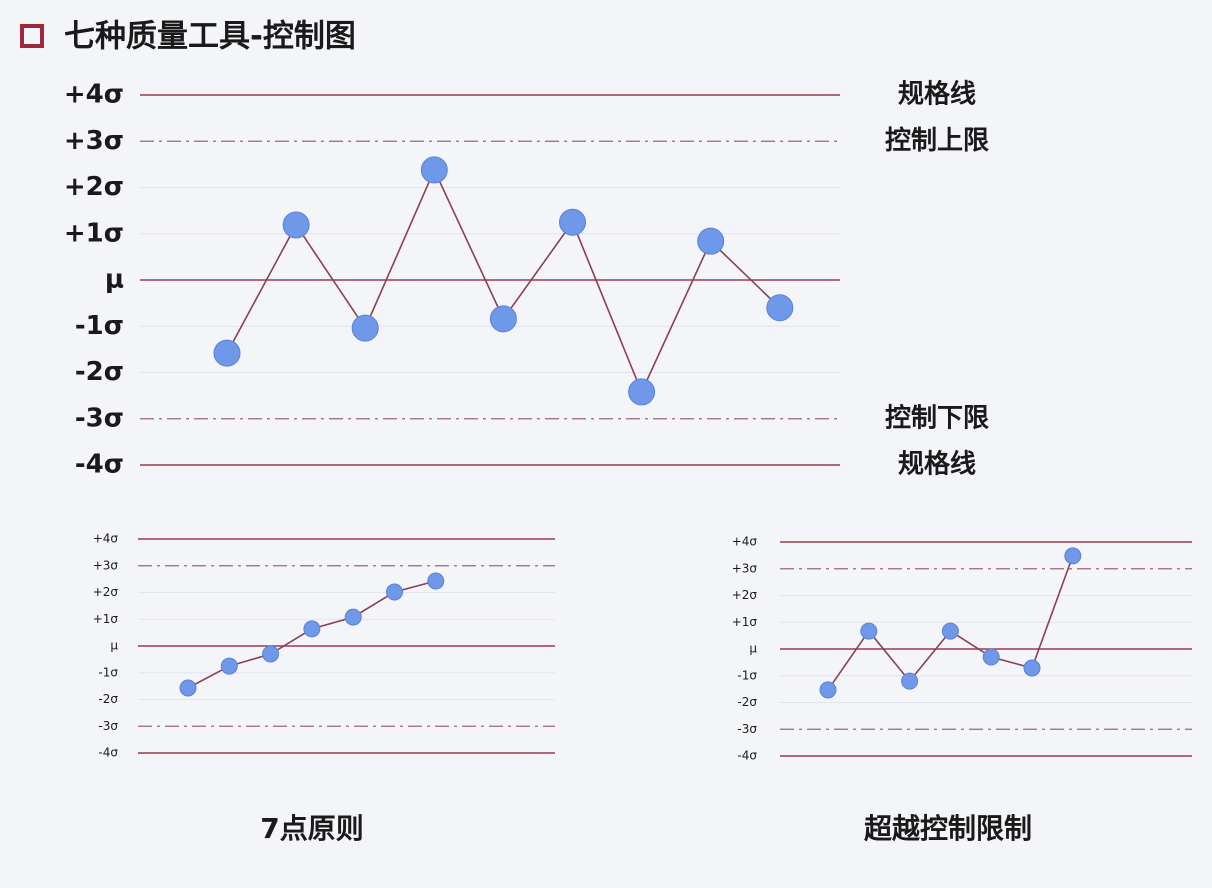  I want to click on chart-caption: 超越控制限制, so click(948, 828).